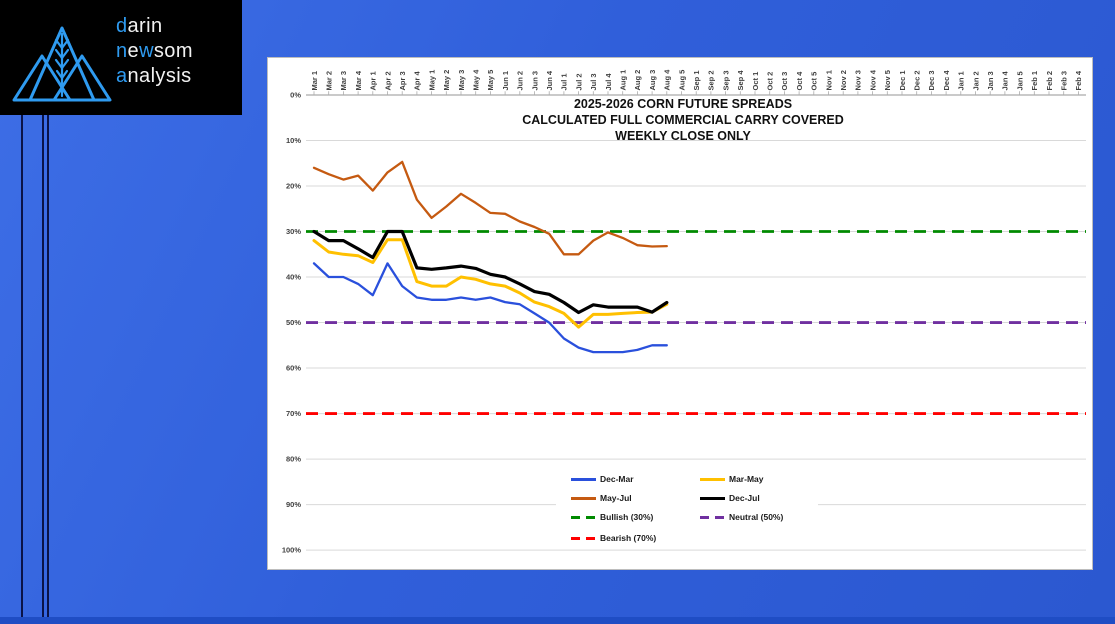  Describe the element at coordinates (578, 81) in the screenshot. I see `x-axis-label: Jul 2` at that location.